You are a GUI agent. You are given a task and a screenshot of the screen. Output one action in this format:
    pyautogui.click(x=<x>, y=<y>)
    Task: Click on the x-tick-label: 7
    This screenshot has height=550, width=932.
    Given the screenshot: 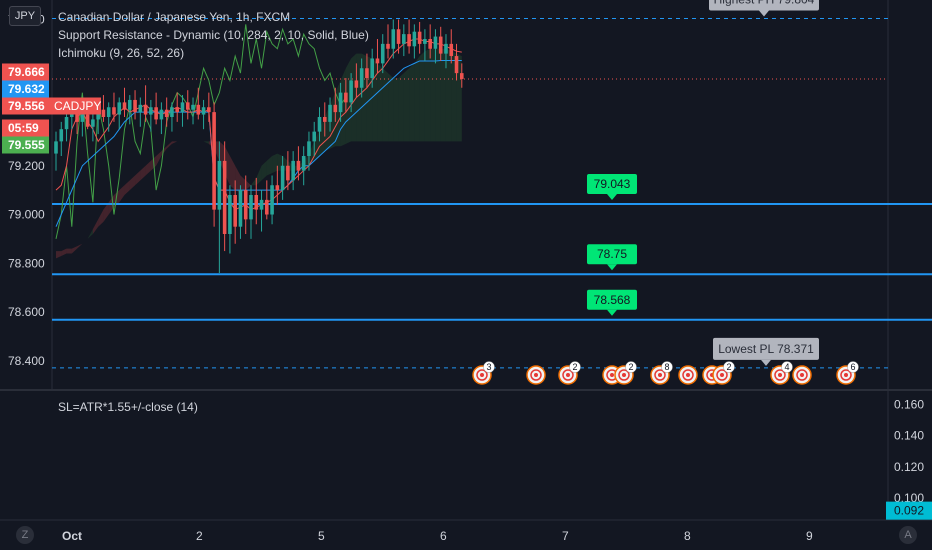 What is the action you would take?
    pyautogui.click(x=565, y=536)
    